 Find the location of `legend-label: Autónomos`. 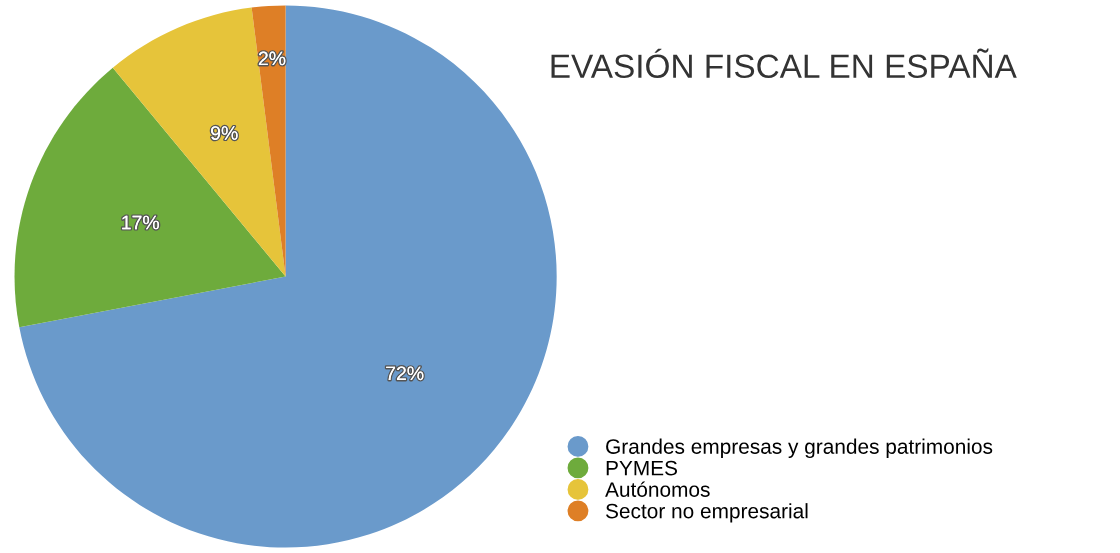

legend-label: Autónomos is located at coordinates (657, 489).